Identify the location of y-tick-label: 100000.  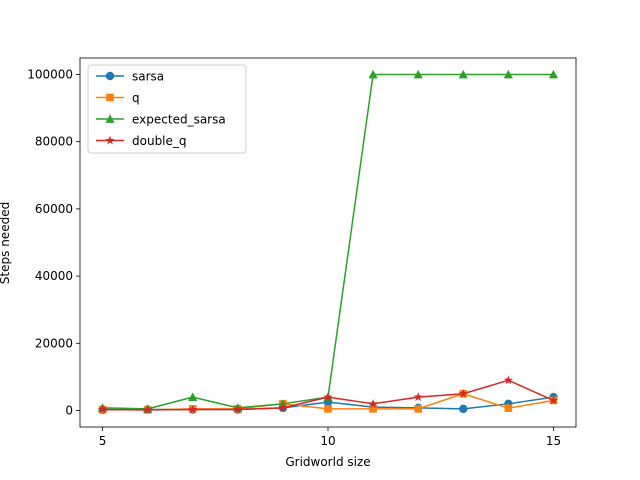
(50, 74).